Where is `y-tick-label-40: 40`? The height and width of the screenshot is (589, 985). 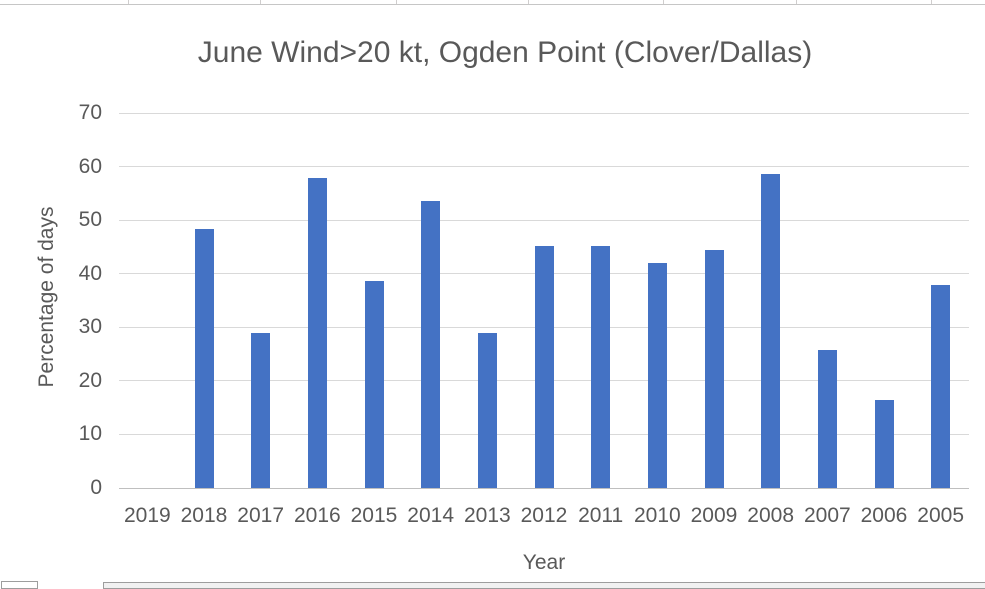 y-tick-label-40: 40 is located at coordinates (90, 273).